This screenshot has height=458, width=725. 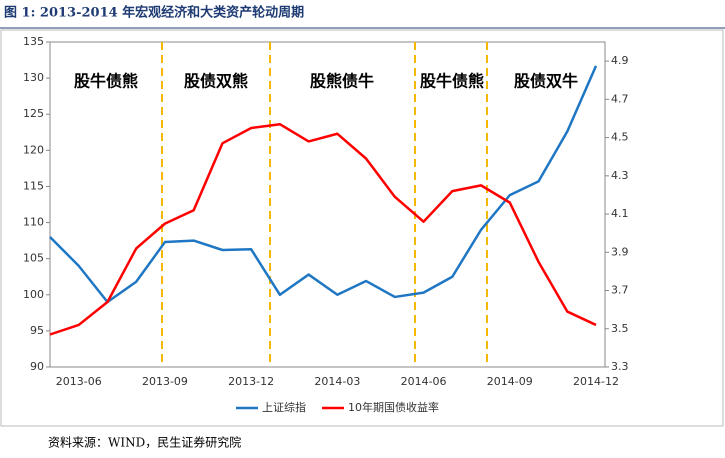 What do you see at coordinates (620, 290) in the screenshot?
I see `y2-tick-label: 3.7` at bounding box center [620, 290].